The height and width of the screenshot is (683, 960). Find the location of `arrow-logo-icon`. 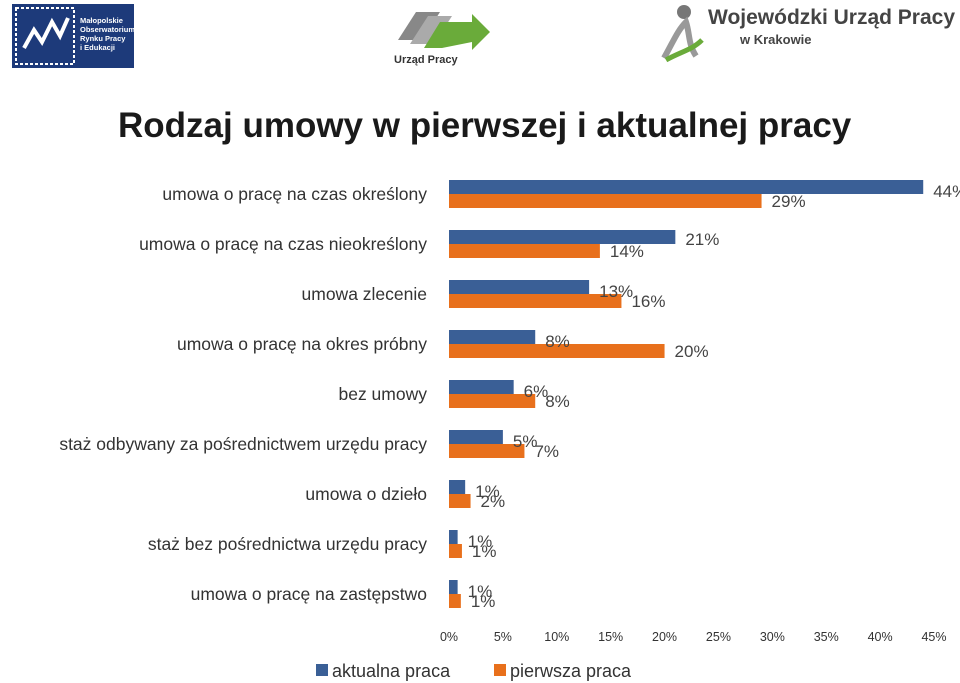

arrow-logo-icon is located at coordinates (444, 31).